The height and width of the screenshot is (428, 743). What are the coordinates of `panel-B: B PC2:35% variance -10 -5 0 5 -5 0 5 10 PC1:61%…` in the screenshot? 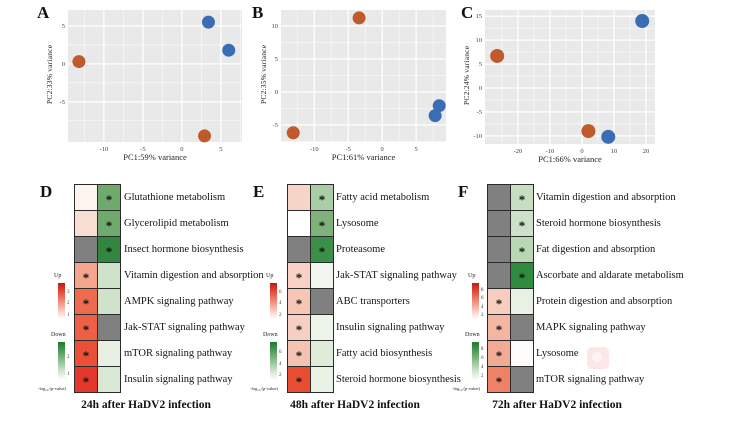 It's located at (352, 88).